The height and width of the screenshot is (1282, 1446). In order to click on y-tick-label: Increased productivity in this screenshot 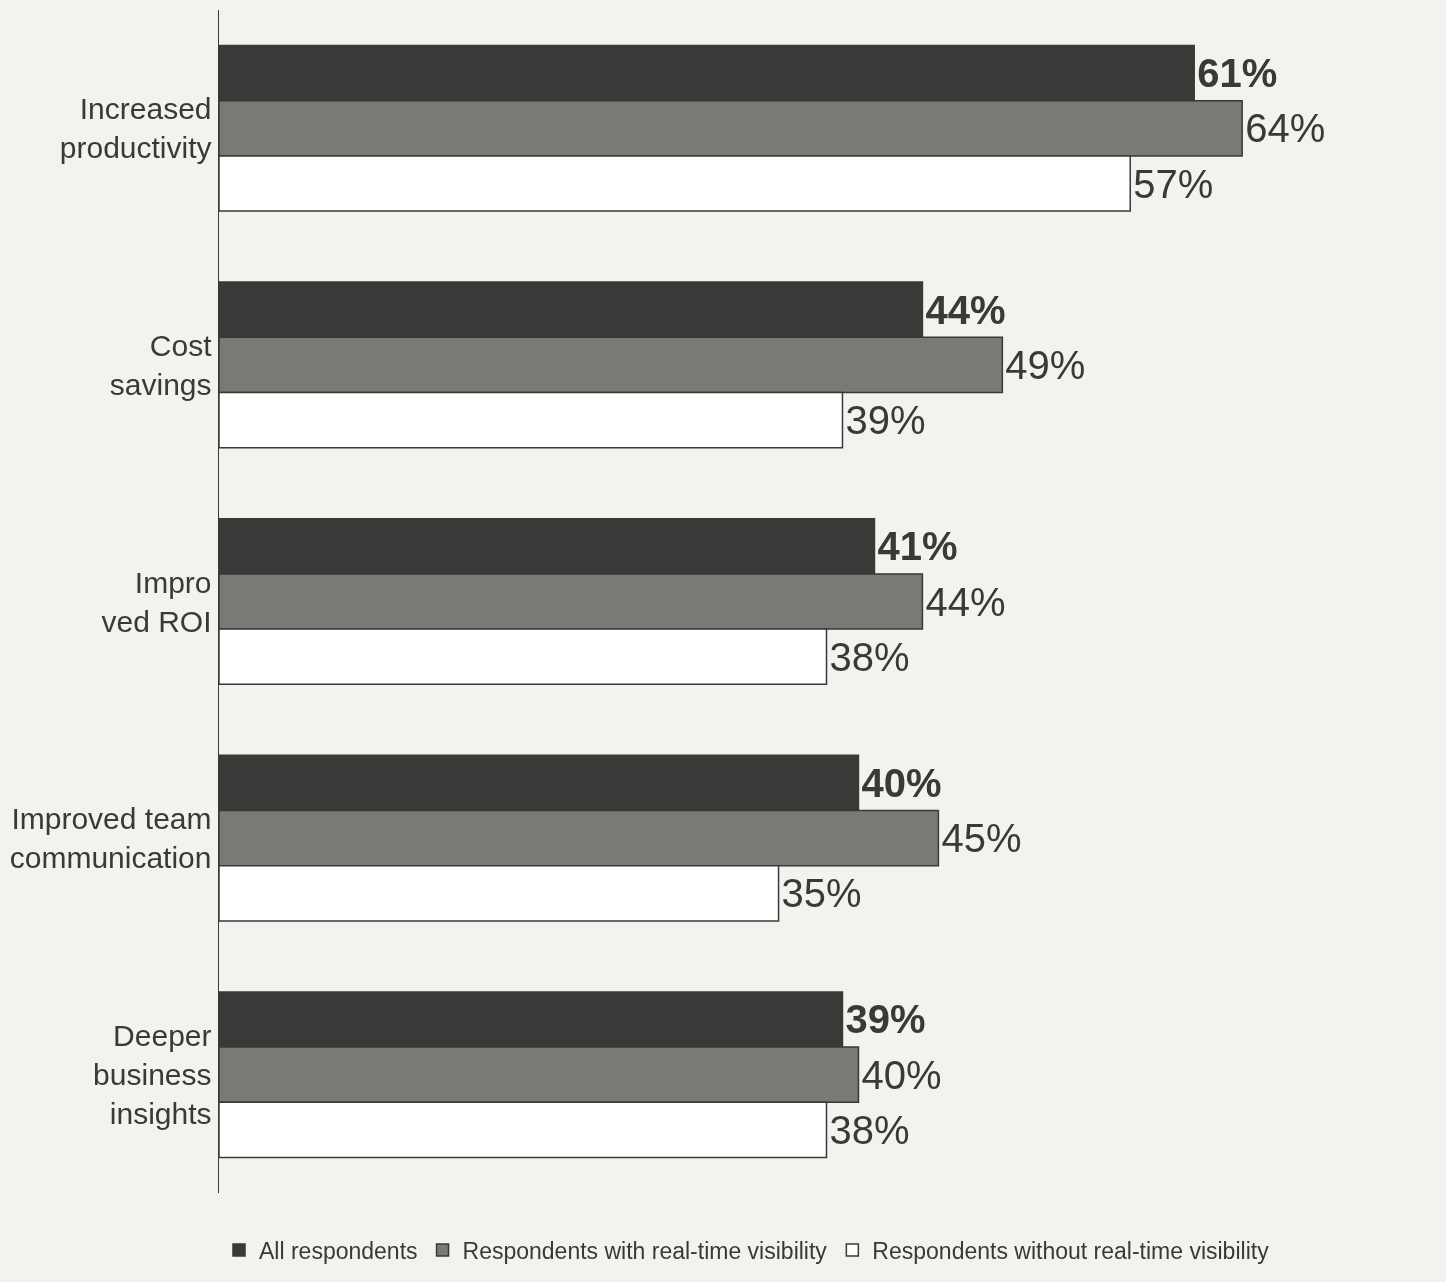, I will do `click(135, 128)`.